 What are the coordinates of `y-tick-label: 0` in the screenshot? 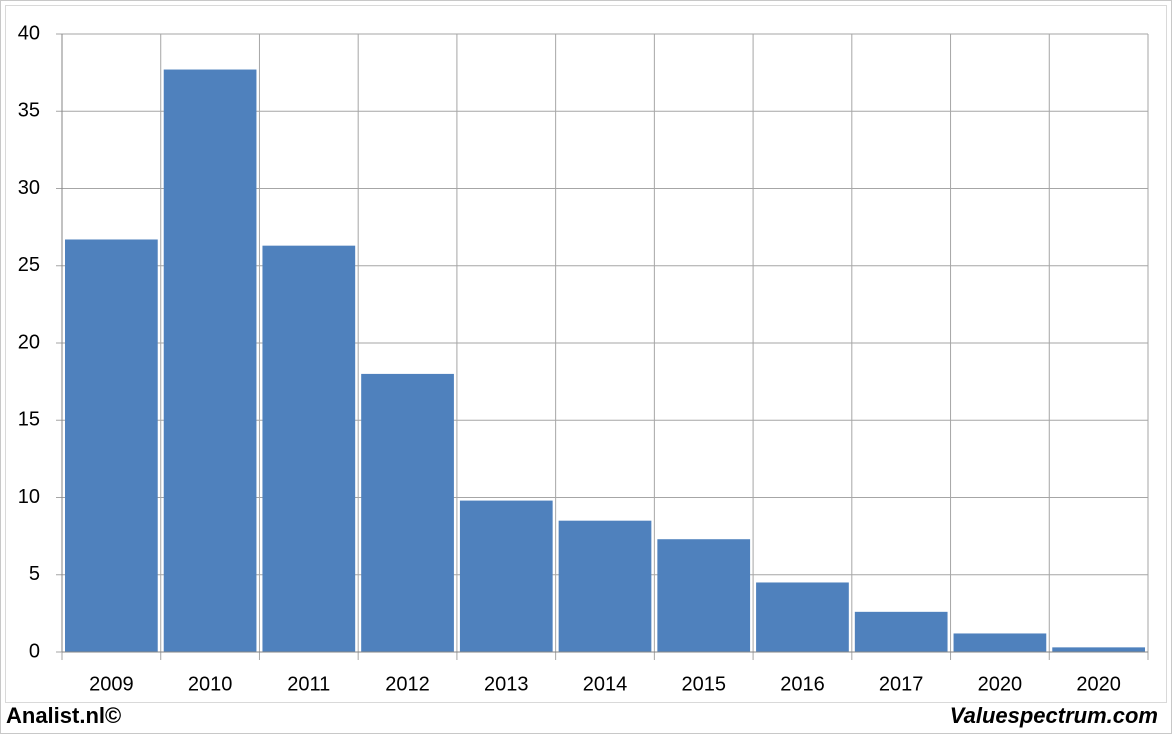 It's located at (34, 651).